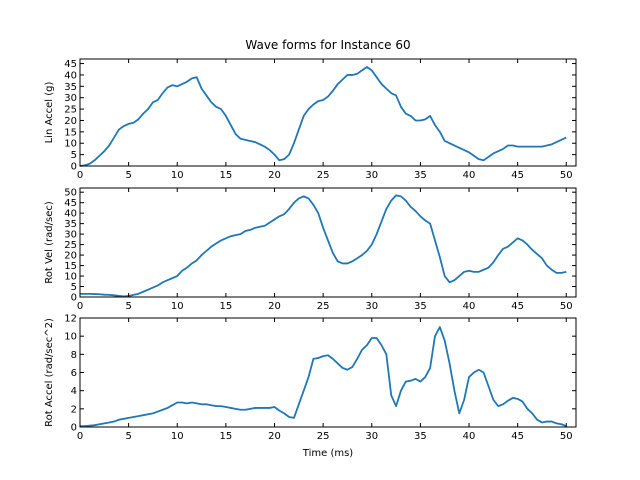 This screenshot has height=480, width=640. What do you see at coordinates (49, 113) in the screenshot?
I see `y-axis-label: Lin Accel (g)` at bounding box center [49, 113].